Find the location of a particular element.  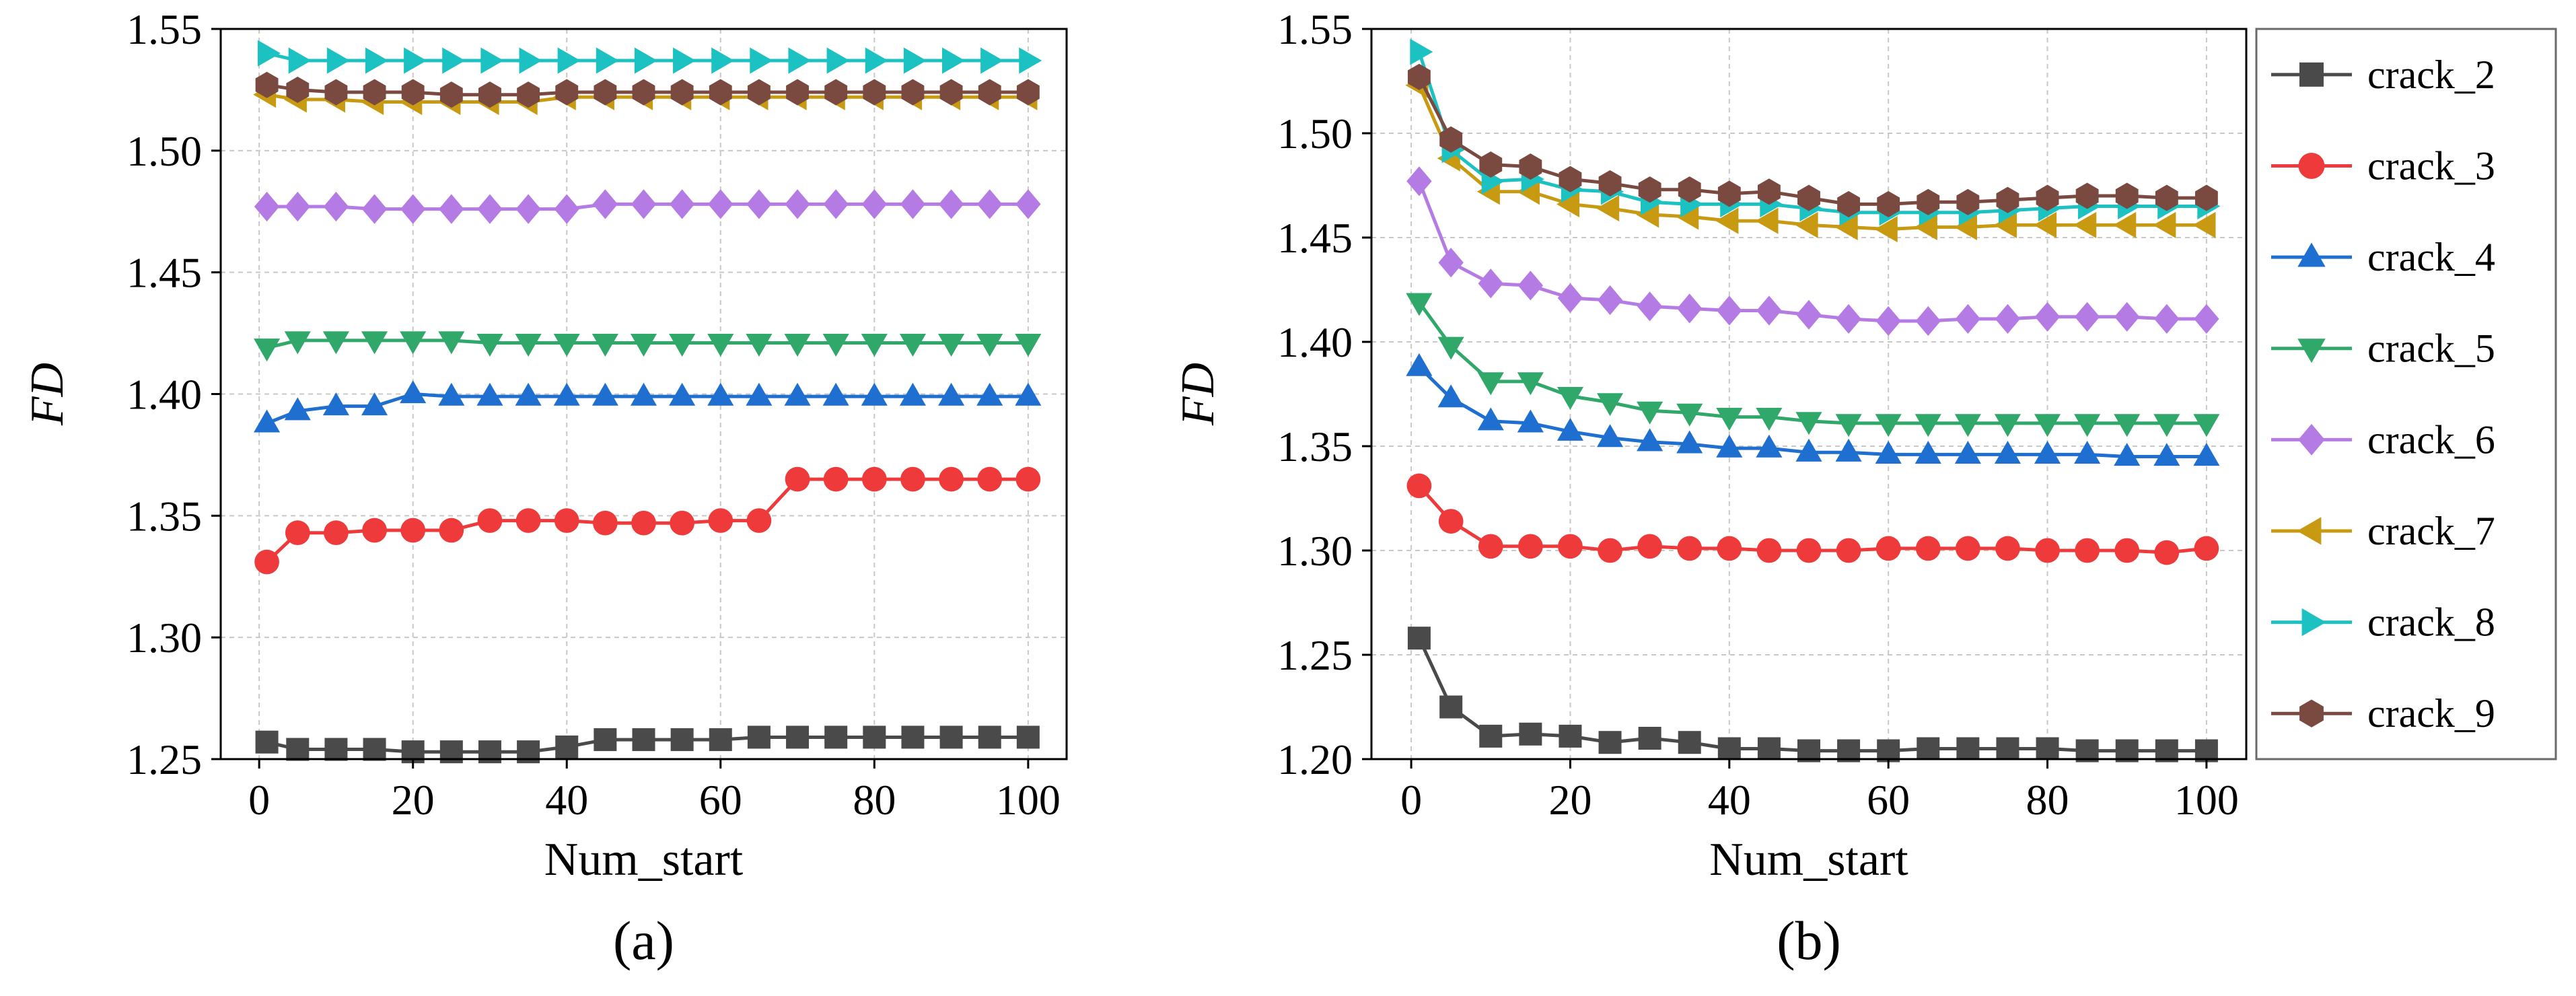

legend-label: crack_4 is located at coordinates (2431, 257).